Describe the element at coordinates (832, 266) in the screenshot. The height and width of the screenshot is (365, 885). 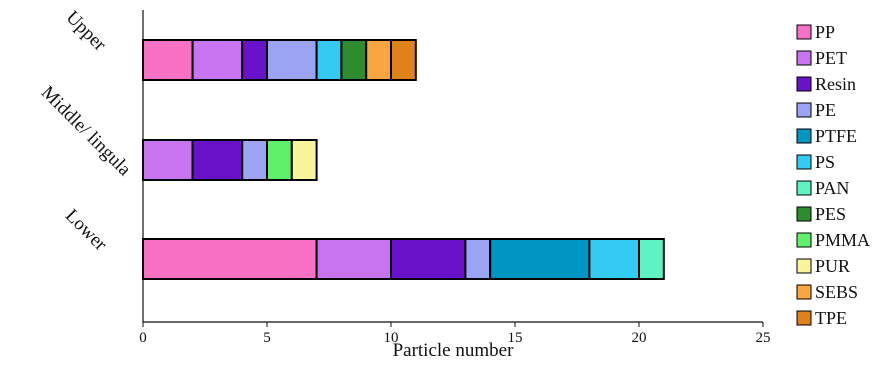
I see `legend-label-pur: PUR` at that location.